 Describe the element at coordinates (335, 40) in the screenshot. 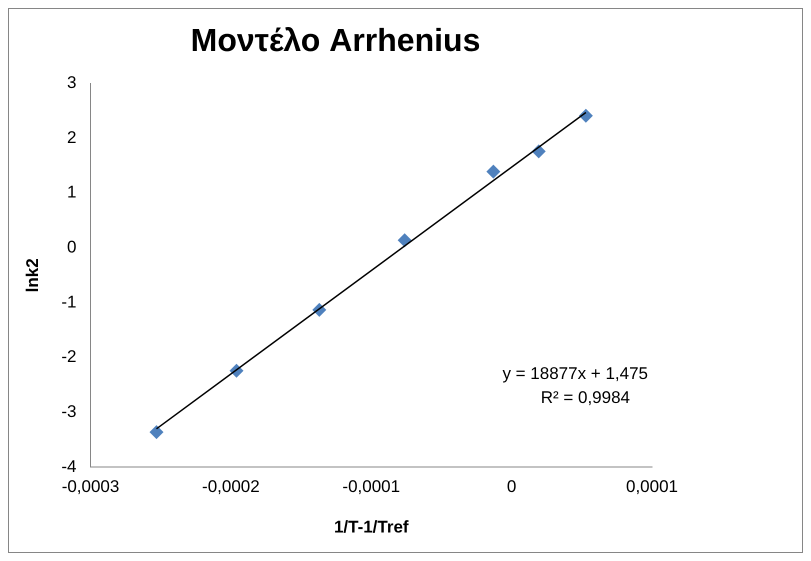

I see `chart-title: Μοντέλο Arrhenius` at that location.